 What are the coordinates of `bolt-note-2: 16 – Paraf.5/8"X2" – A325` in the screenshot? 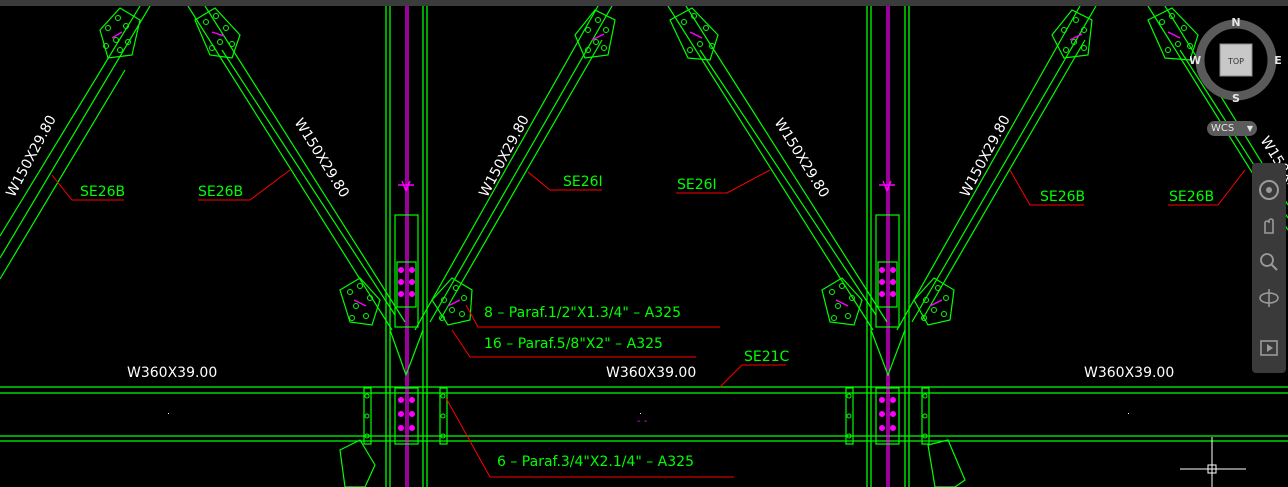 It's located at (573, 344).